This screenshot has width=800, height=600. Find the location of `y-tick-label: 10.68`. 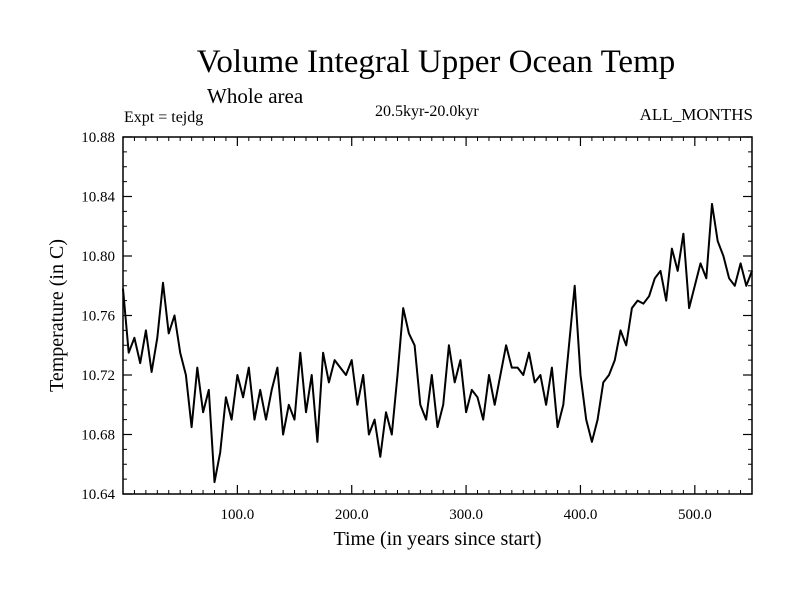

y-tick-label: 10.68 is located at coordinates (98, 436).